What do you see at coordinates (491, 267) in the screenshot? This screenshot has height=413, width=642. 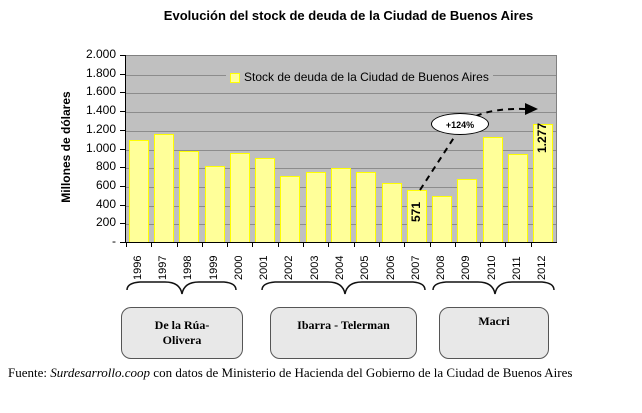 I see `x-tick-label: 2010` at bounding box center [491, 267].